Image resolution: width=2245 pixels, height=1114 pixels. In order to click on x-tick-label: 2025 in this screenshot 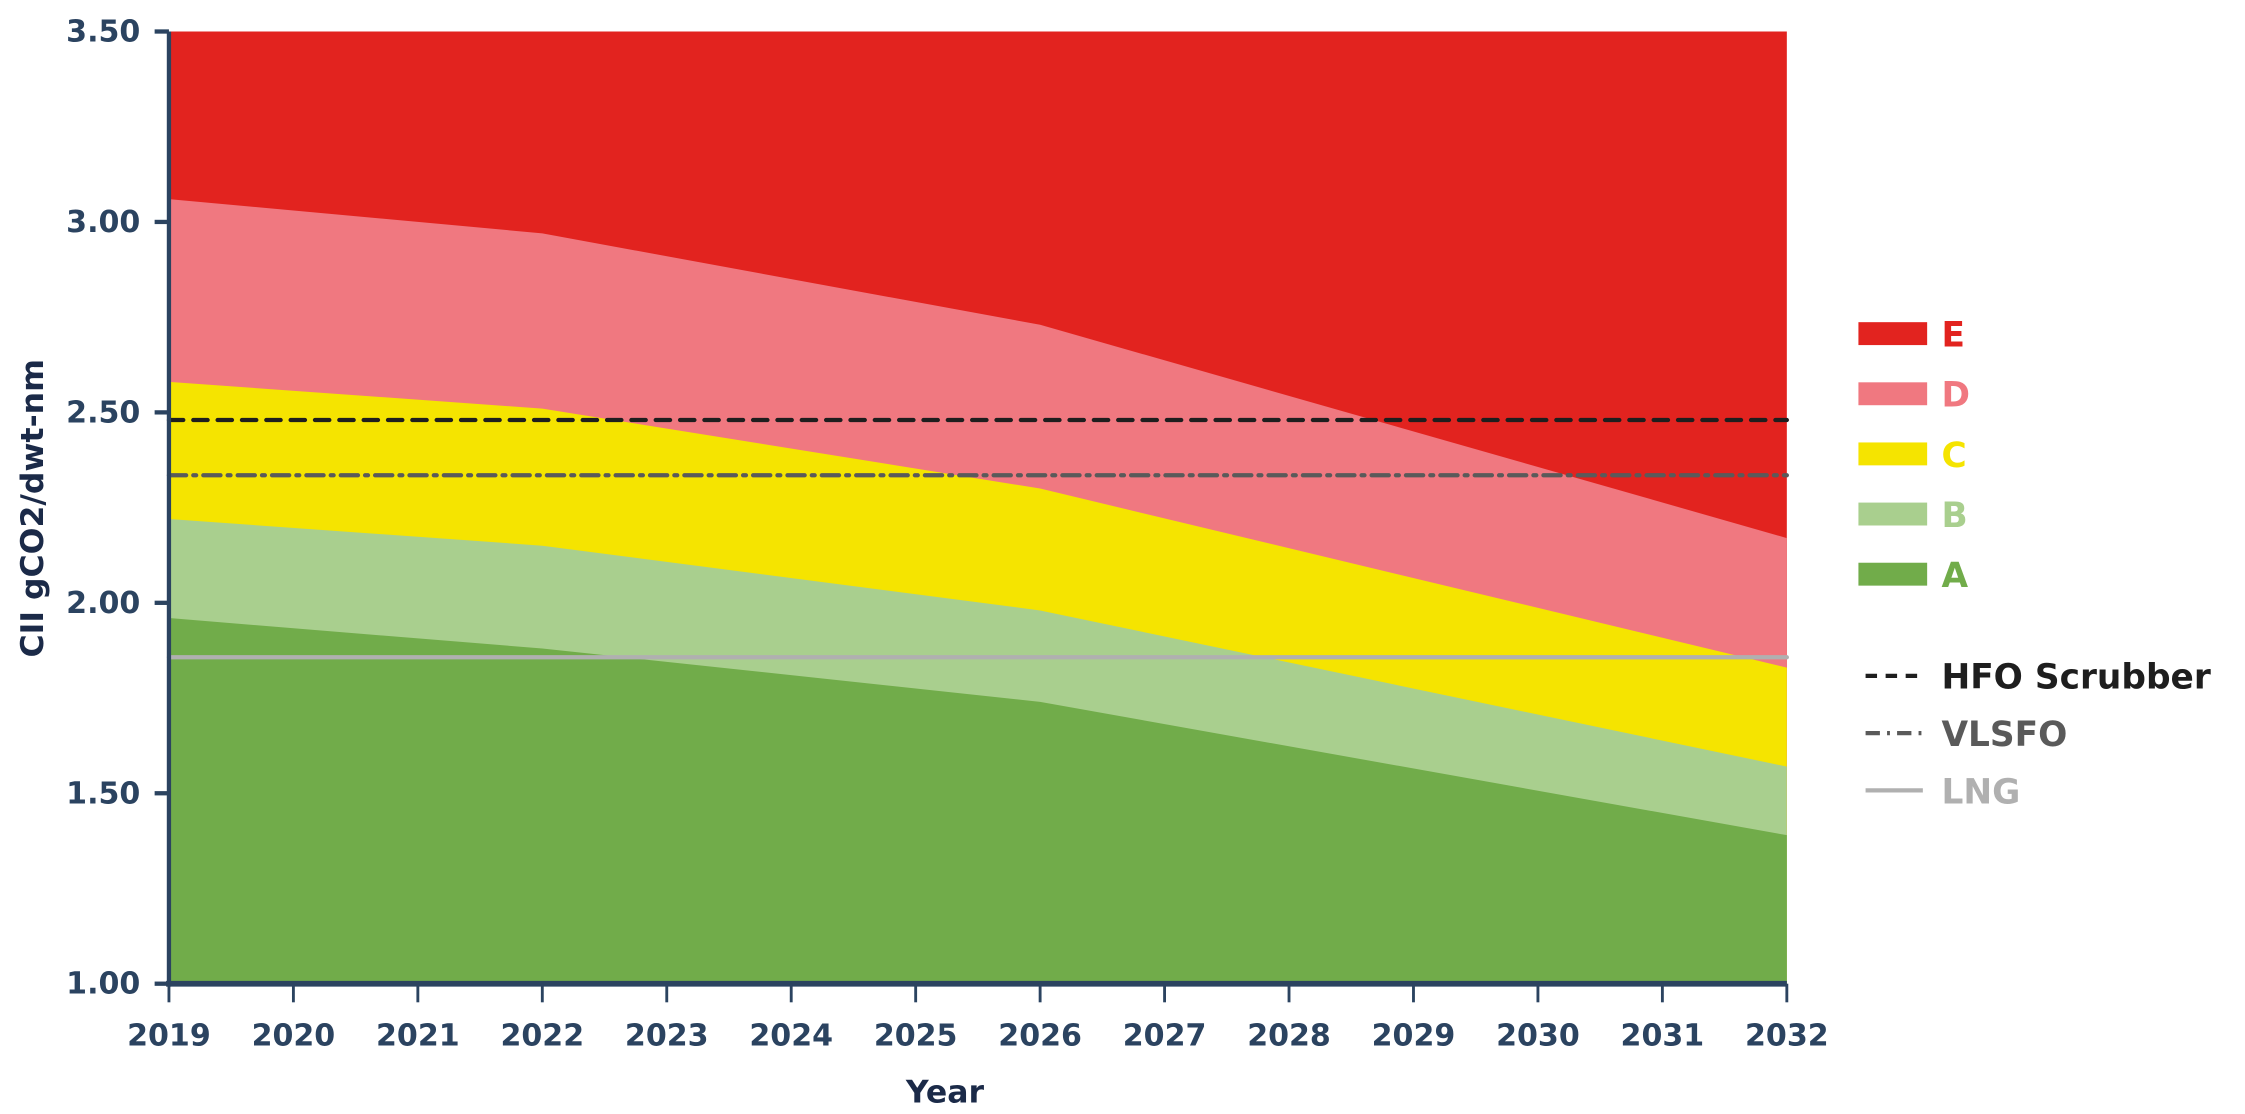, I will do `click(916, 1035)`.